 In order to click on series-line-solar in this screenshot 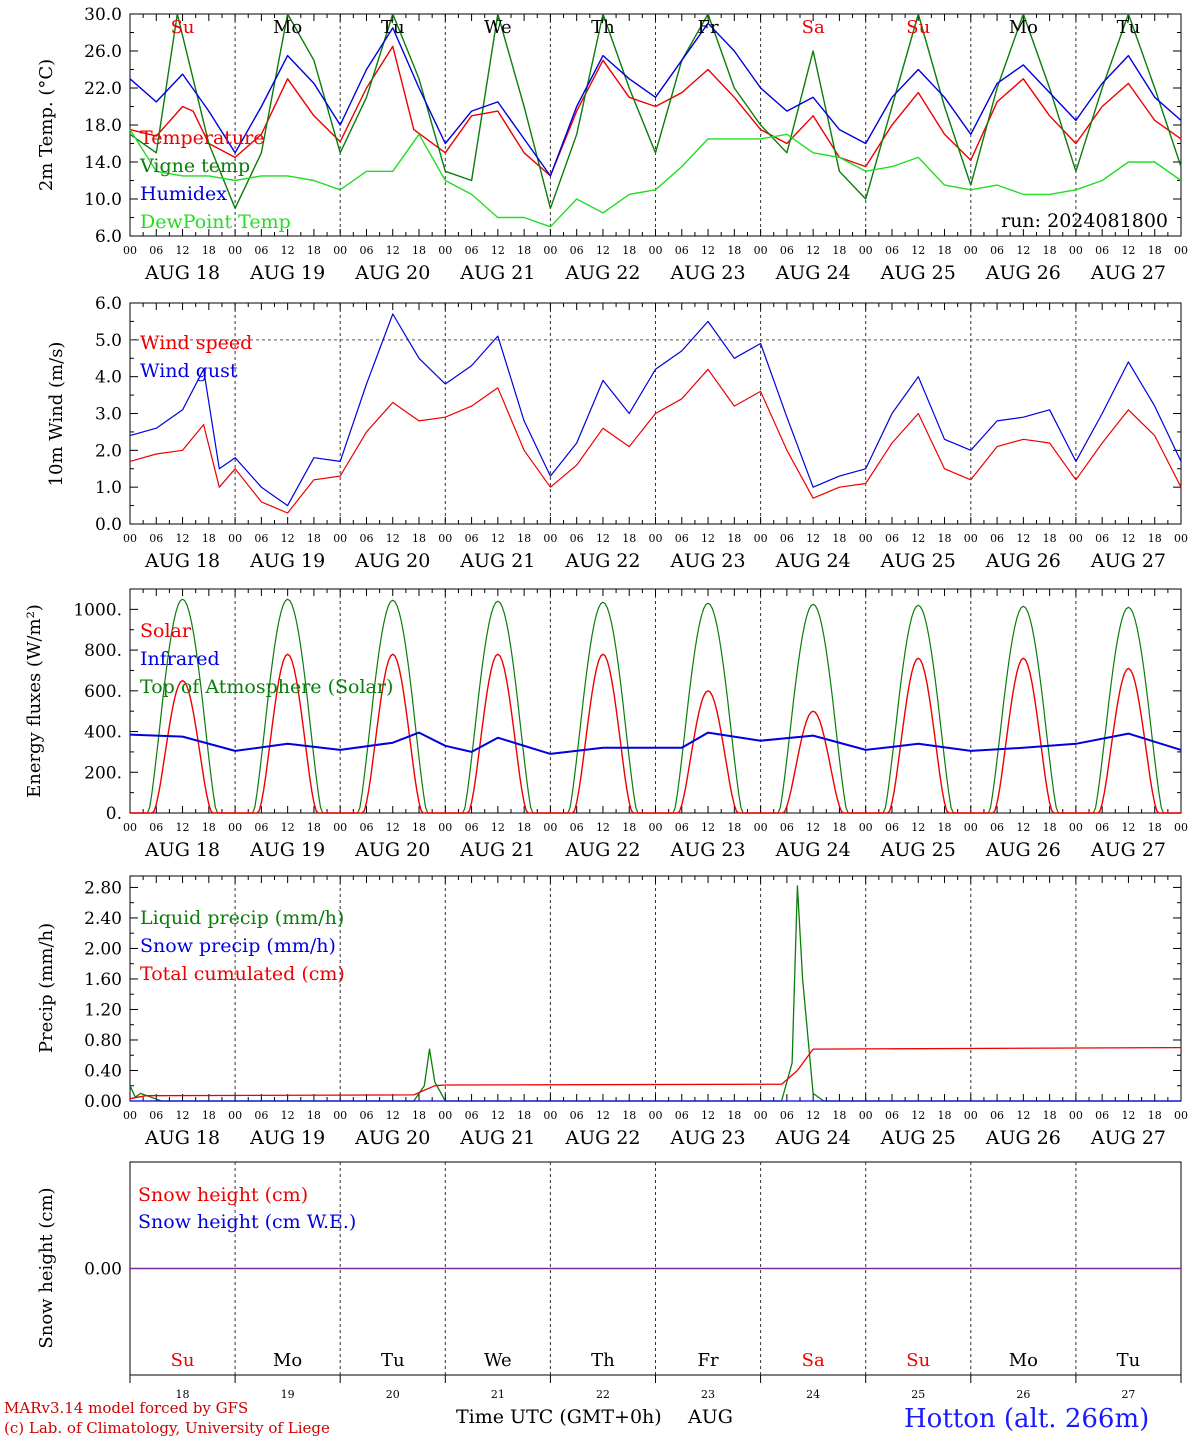, I will do `click(655, 733)`.